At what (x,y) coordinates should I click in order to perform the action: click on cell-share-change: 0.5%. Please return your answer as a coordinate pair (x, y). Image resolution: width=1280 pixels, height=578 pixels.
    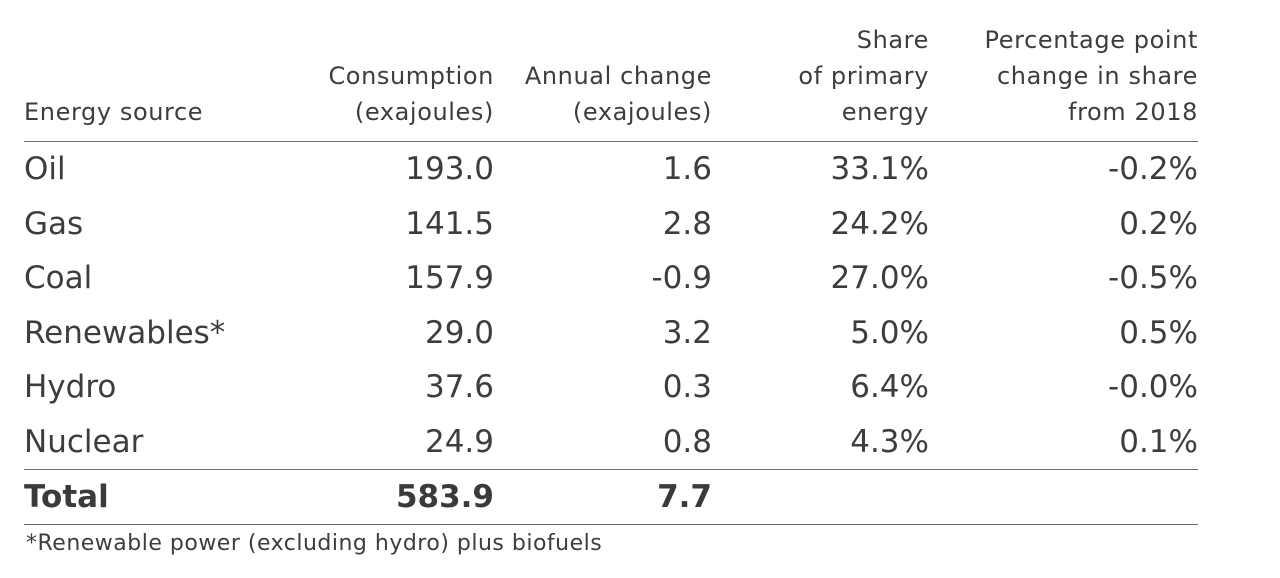
    Looking at the image, I should click on (1158, 332).